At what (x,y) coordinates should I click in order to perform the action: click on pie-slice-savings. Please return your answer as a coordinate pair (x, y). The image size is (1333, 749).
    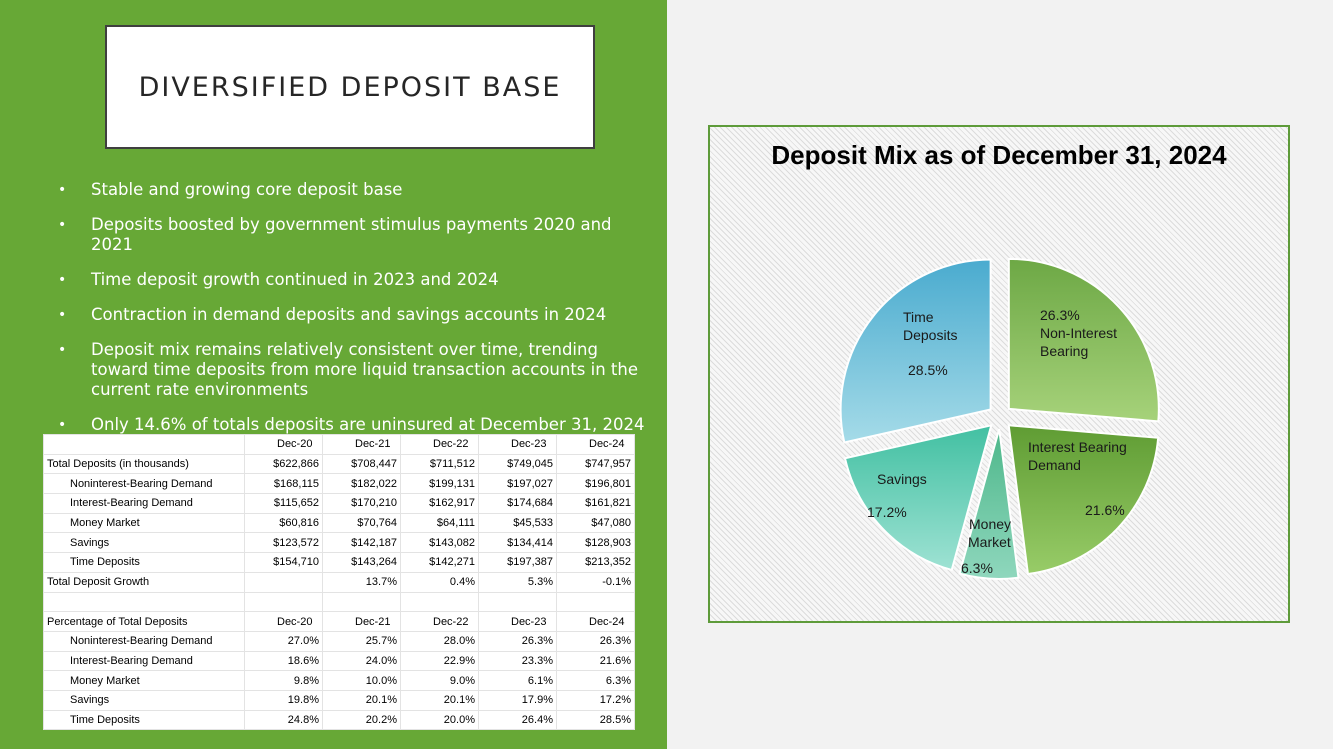
    Looking at the image, I should click on (918, 497).